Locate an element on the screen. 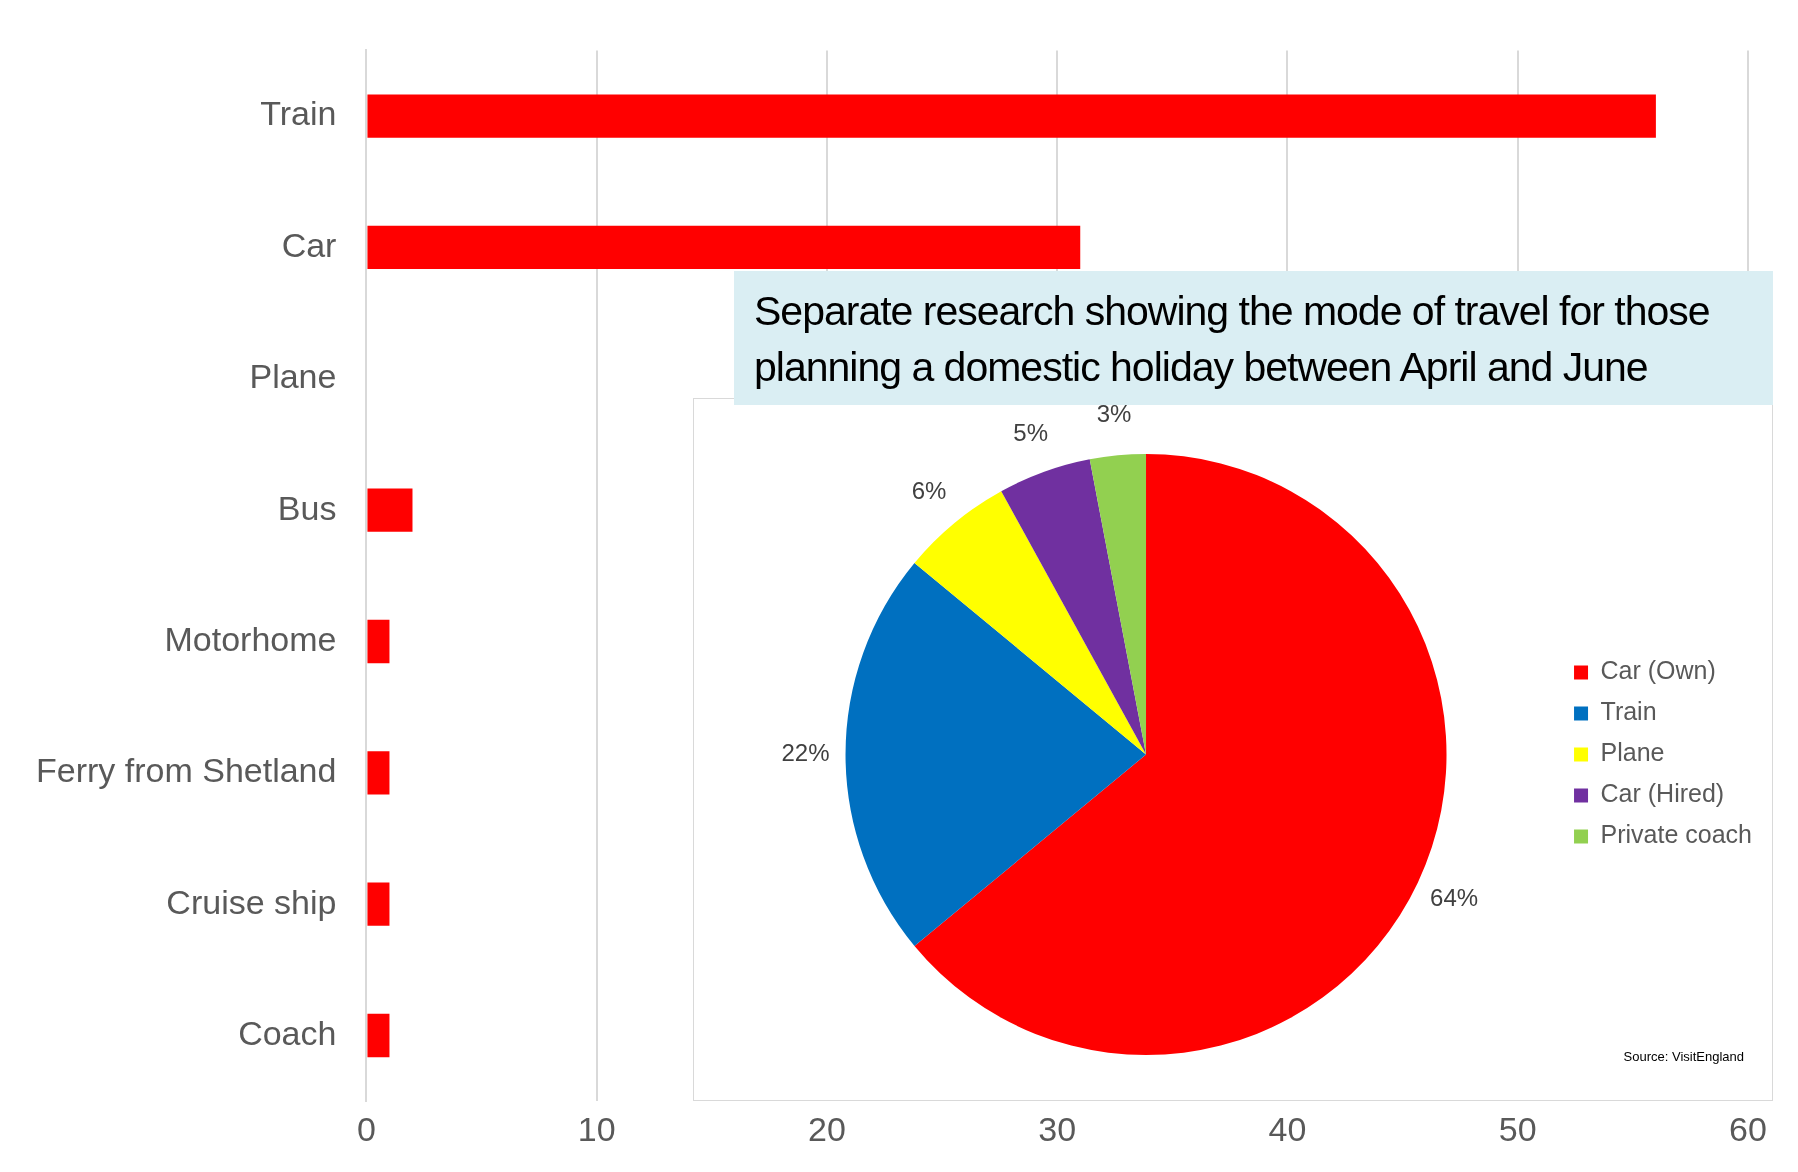  y-tick-label: Bus is located at coordinates (307, 507).